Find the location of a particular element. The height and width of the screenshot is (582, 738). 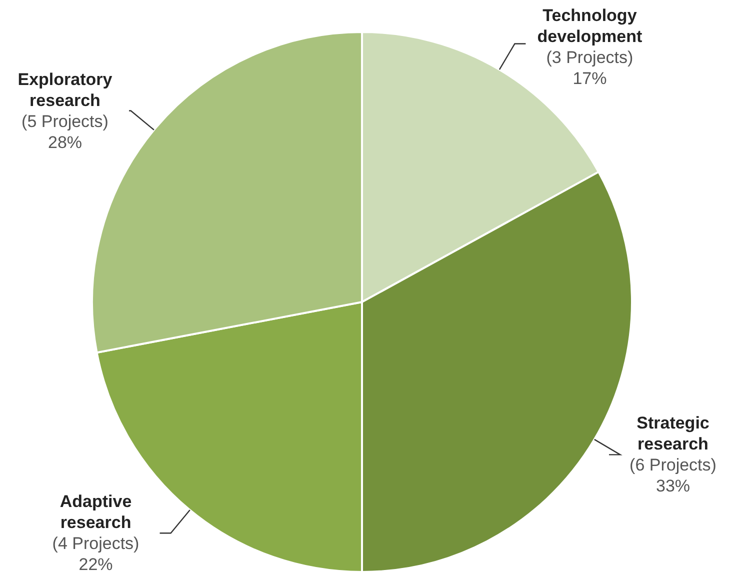

slice-label: Adaptive research is located at coordinates (96, 512).